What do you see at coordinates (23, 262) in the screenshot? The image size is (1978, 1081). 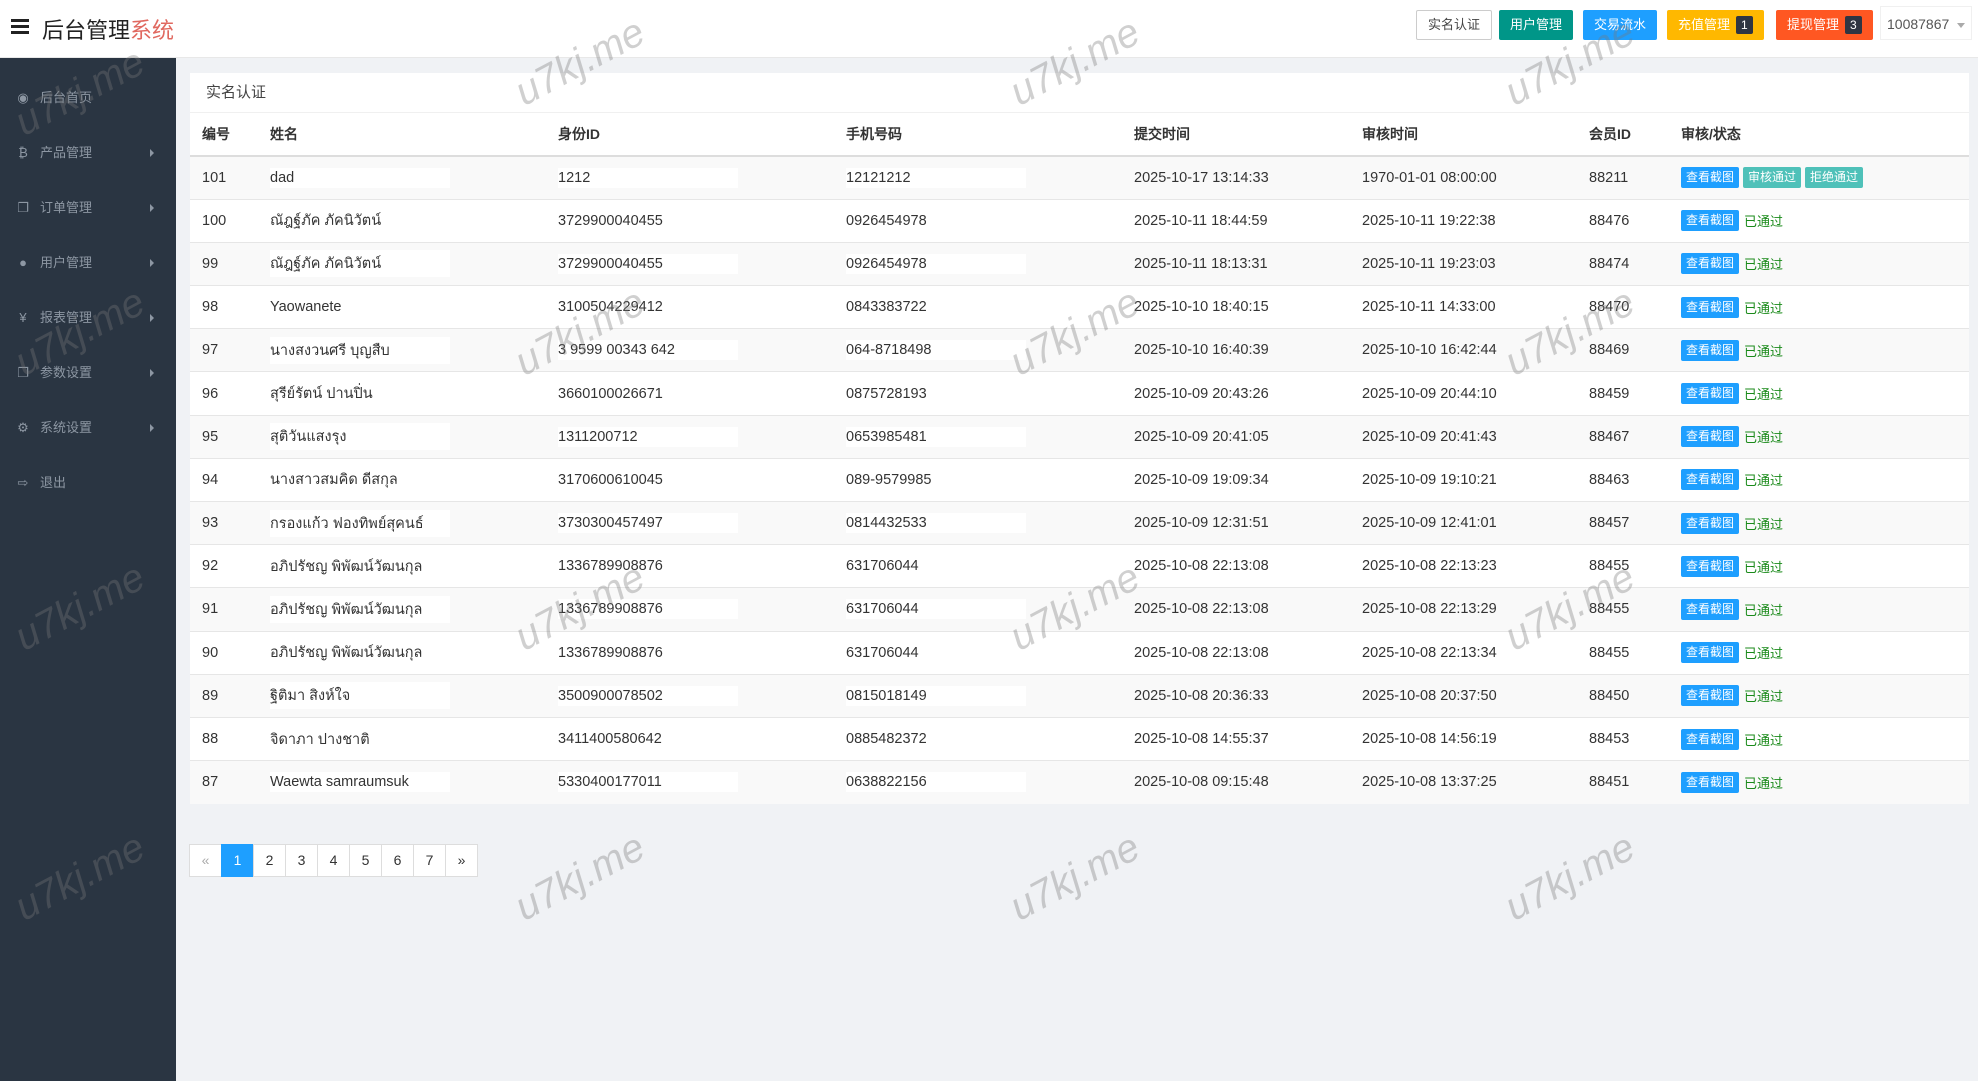 I see `user-icon: ●` at bounding box center [23, 262].